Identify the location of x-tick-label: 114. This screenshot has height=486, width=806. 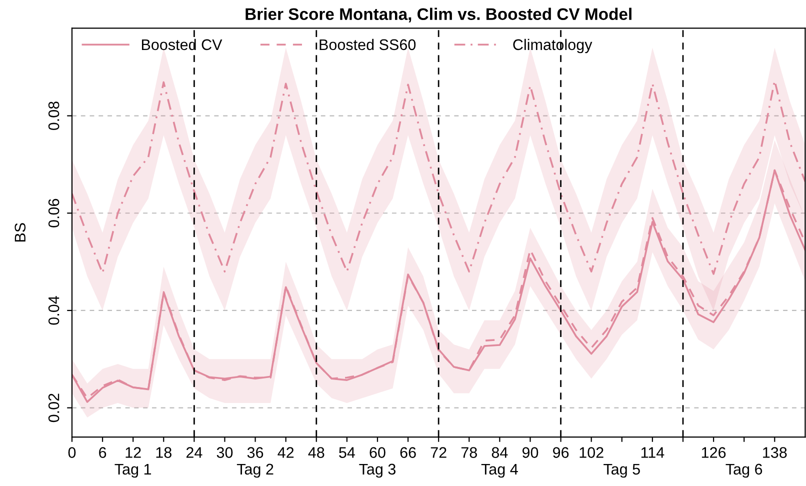
(652, 452).